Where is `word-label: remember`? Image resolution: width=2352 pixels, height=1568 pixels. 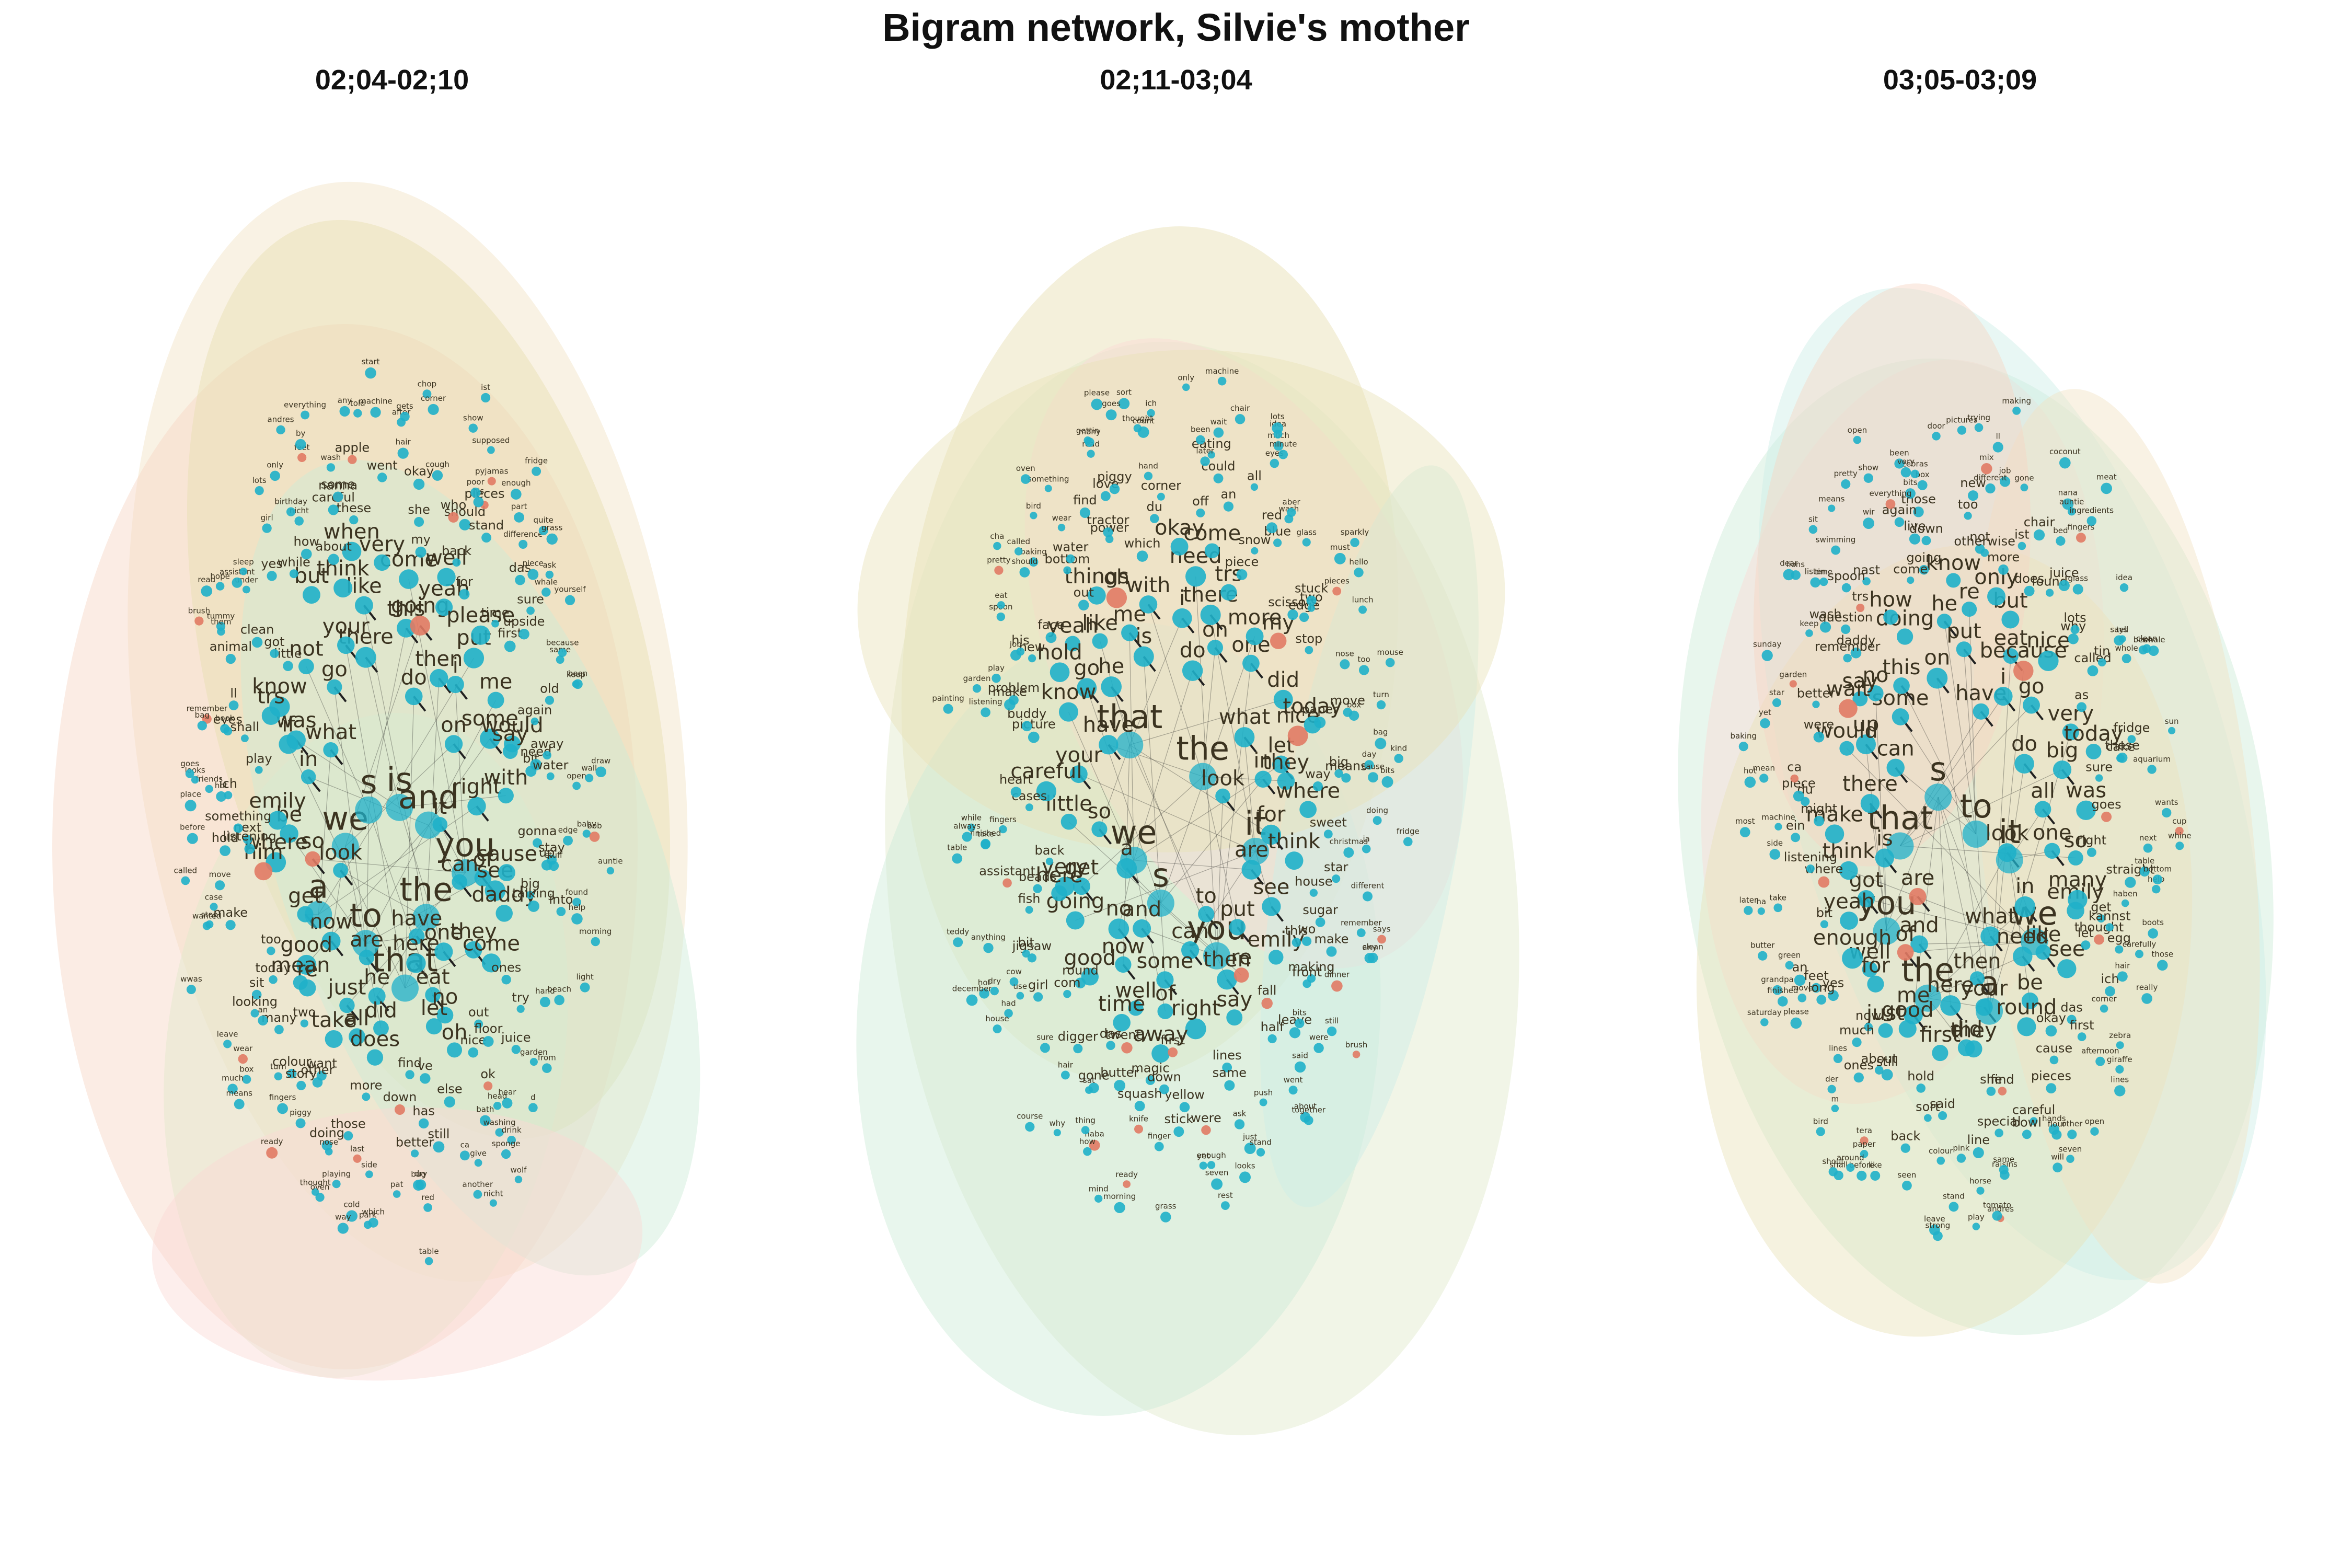
word-label: remember is located at coordinates (207, 708).